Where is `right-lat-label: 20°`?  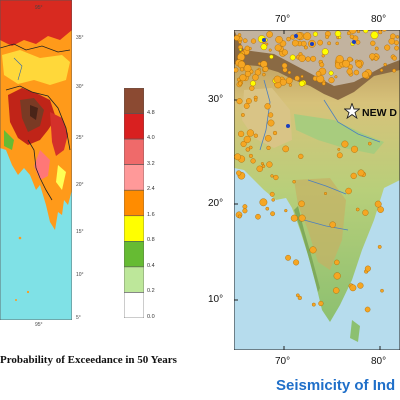
right-lat-label: 20° is located at coordinates (216, 203).